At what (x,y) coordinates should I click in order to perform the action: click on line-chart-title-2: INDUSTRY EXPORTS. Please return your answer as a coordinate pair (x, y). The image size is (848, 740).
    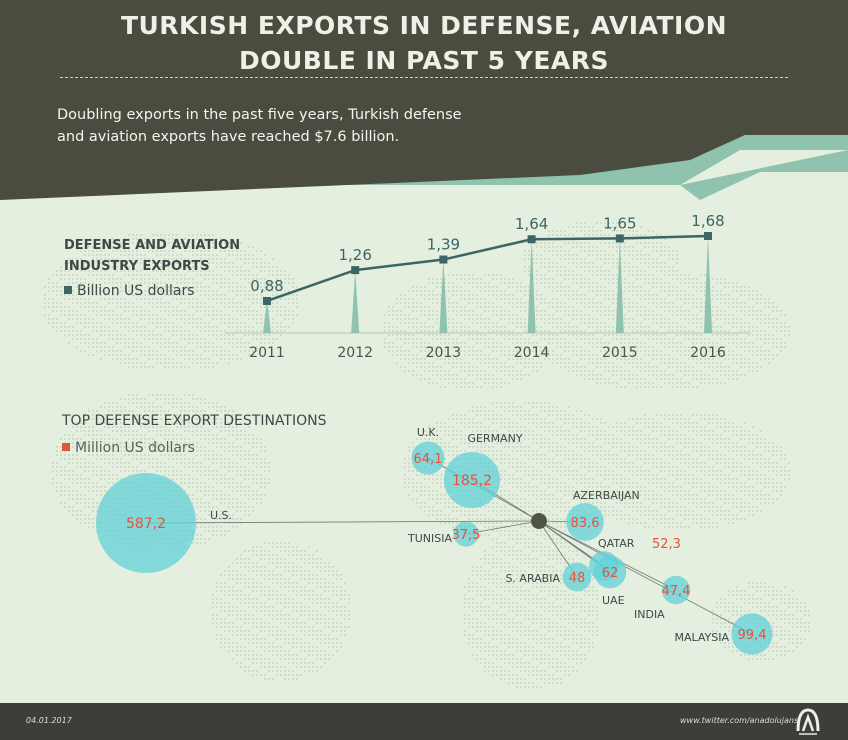
    Looking at the image, I should click on (137, 266).